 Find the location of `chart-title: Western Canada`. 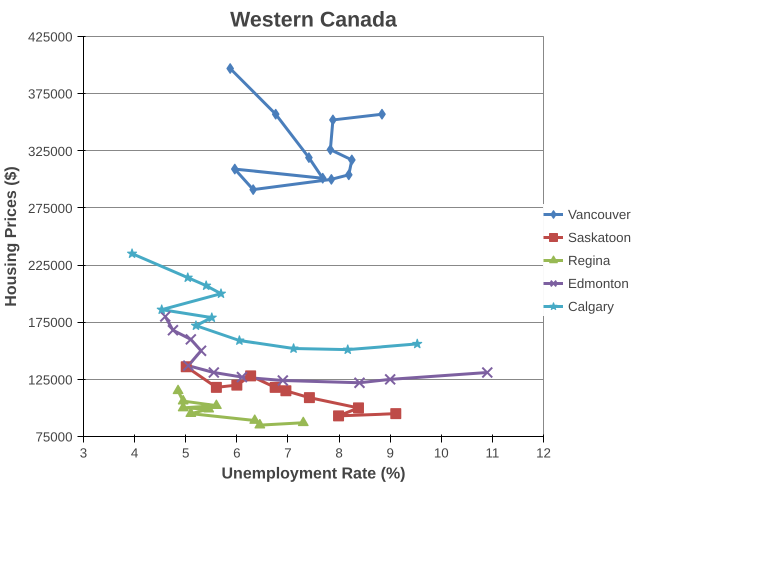

chart-title: Western Canada is located at coordinates (314, 20).